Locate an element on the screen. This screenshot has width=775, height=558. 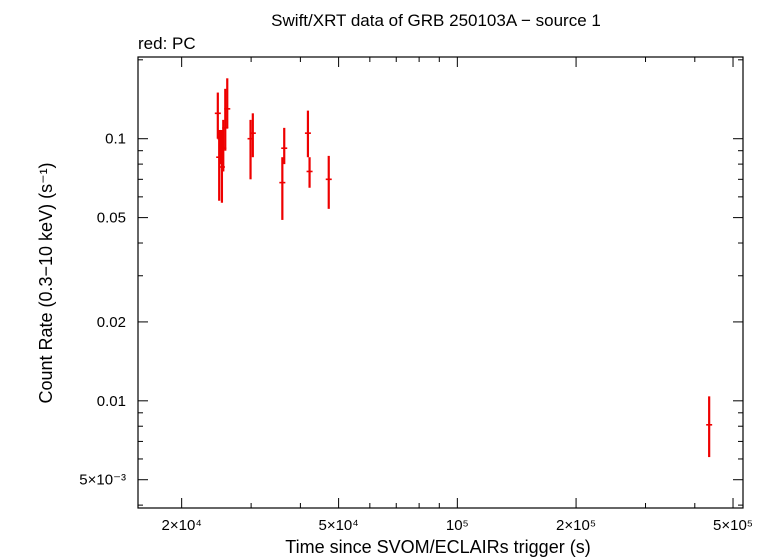
x-tick-label: 5×10⁵ is located at coordinates (733, 525).